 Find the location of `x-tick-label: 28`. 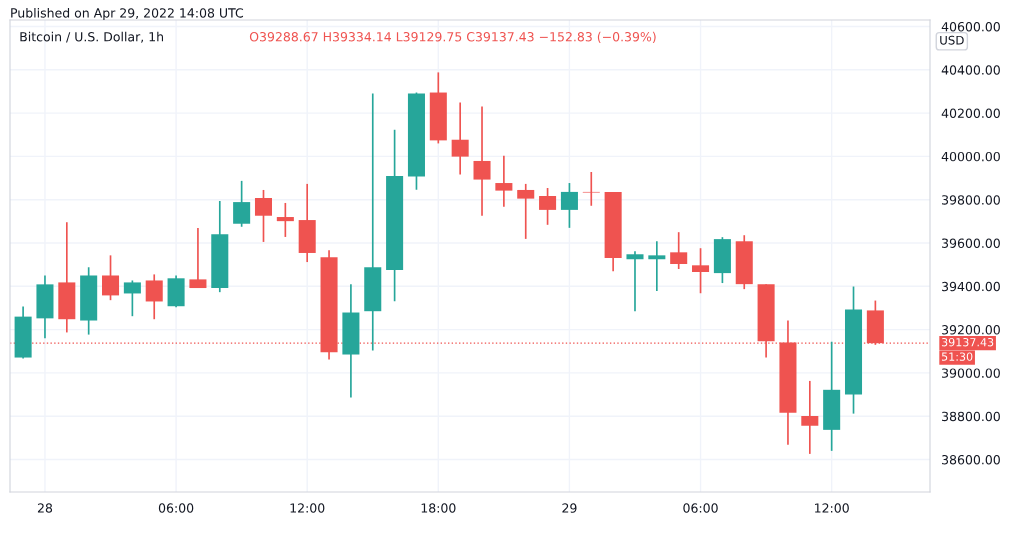

x-tick-label: 28 is located at coordinates (45, 508).